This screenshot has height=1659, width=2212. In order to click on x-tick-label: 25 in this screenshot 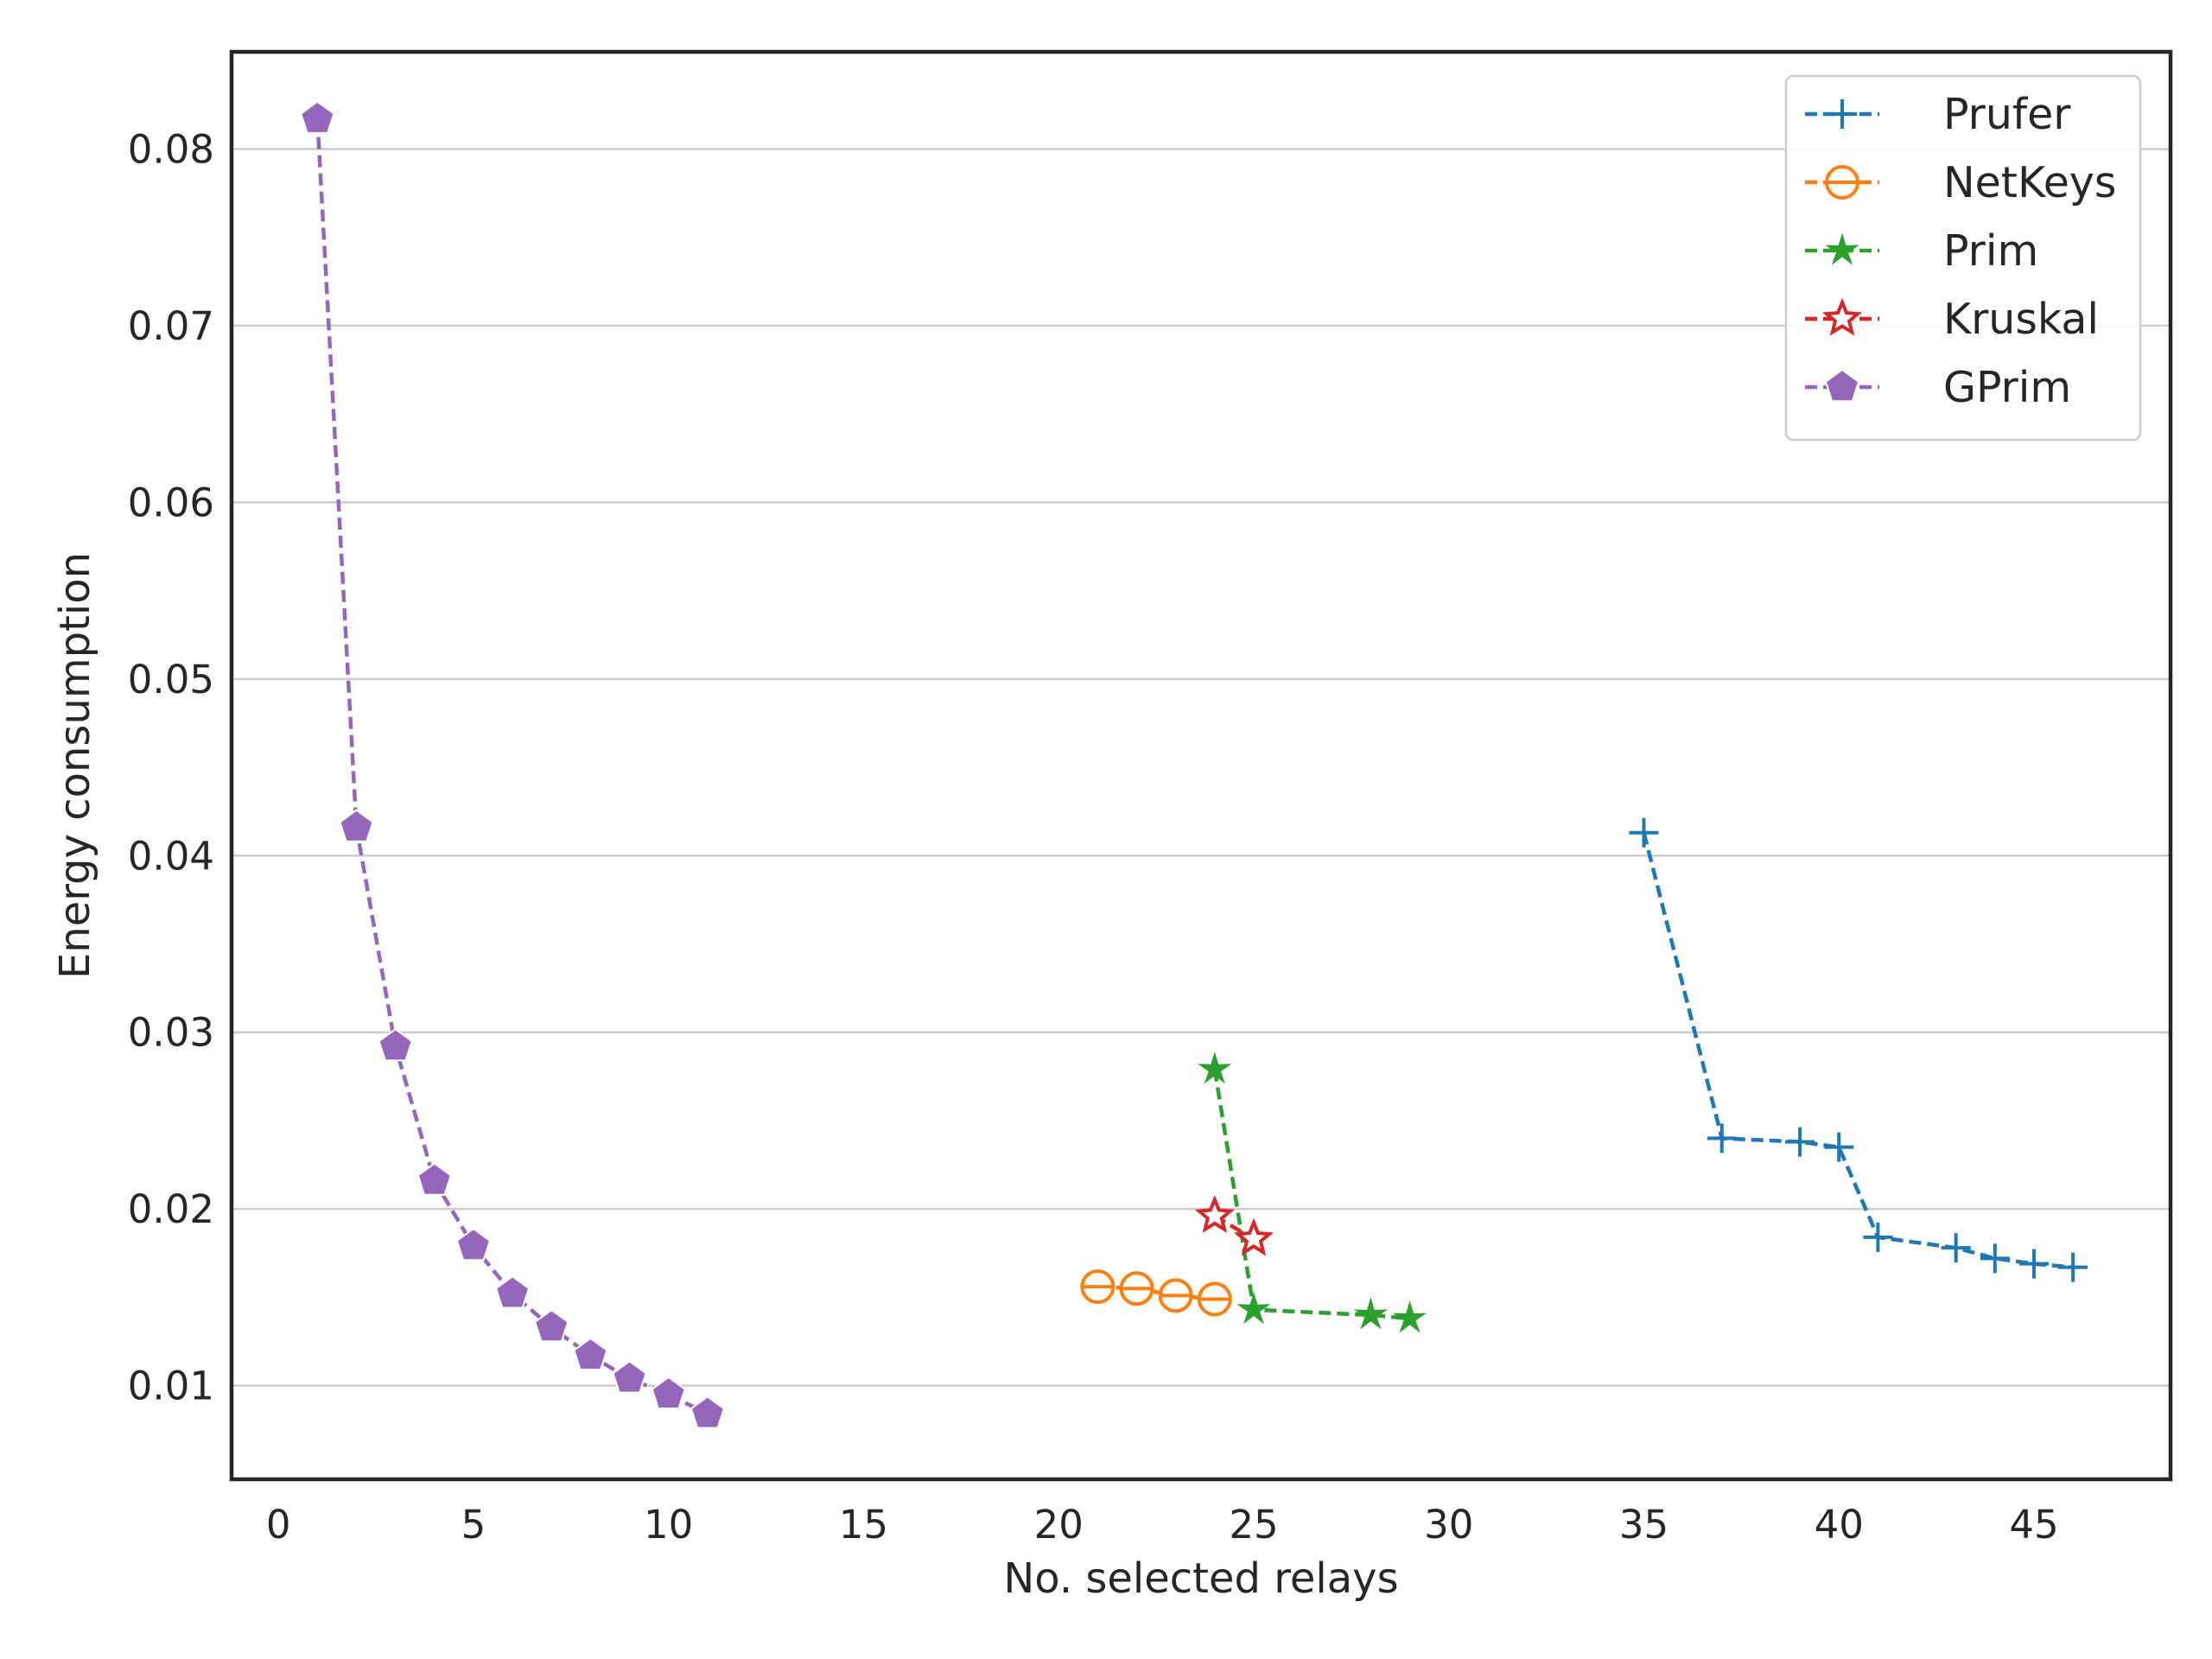, I will do `click(1253, 1525)`.